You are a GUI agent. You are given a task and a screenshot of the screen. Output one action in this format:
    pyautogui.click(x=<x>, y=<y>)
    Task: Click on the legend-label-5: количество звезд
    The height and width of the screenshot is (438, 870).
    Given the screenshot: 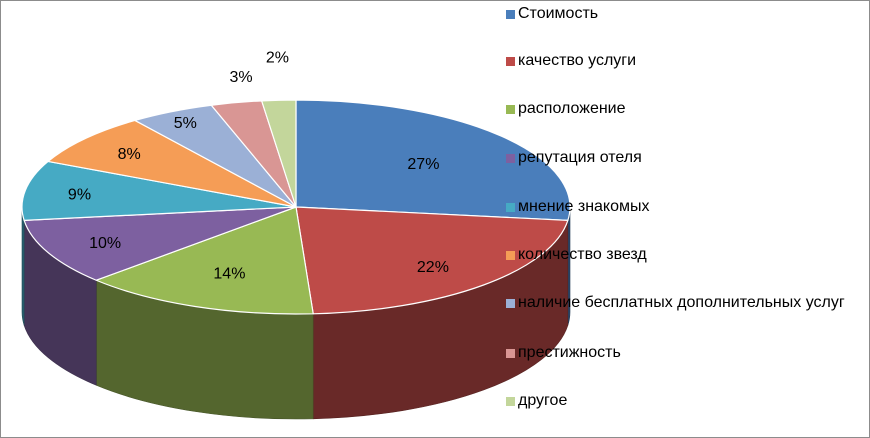 What is the action you would take?
    pyautogui.click(x=582, y=254)
    